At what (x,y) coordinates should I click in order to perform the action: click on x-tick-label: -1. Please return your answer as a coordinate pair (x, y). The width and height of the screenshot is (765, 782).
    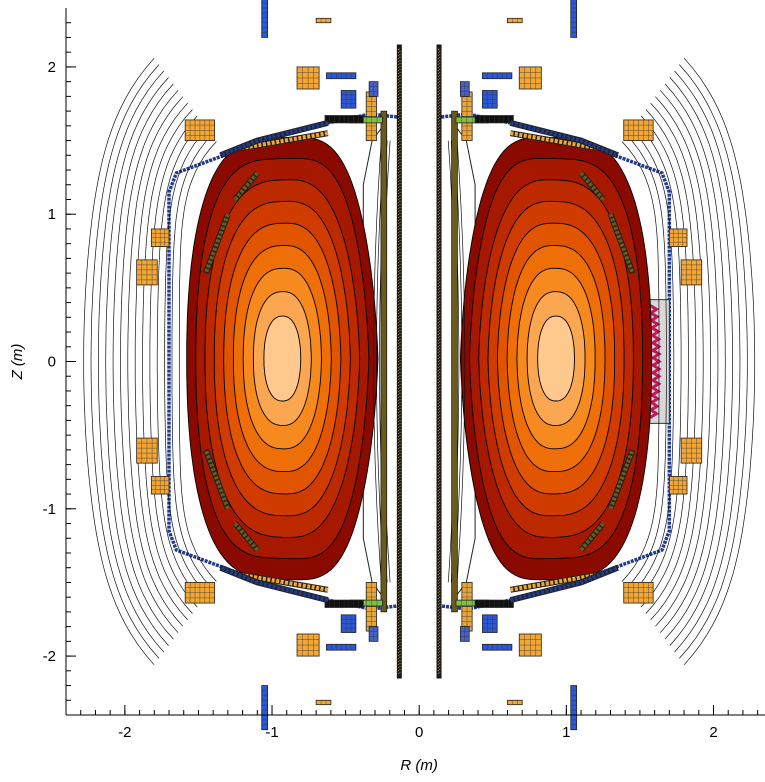
    Looking at the image, I should click on (271, 732).